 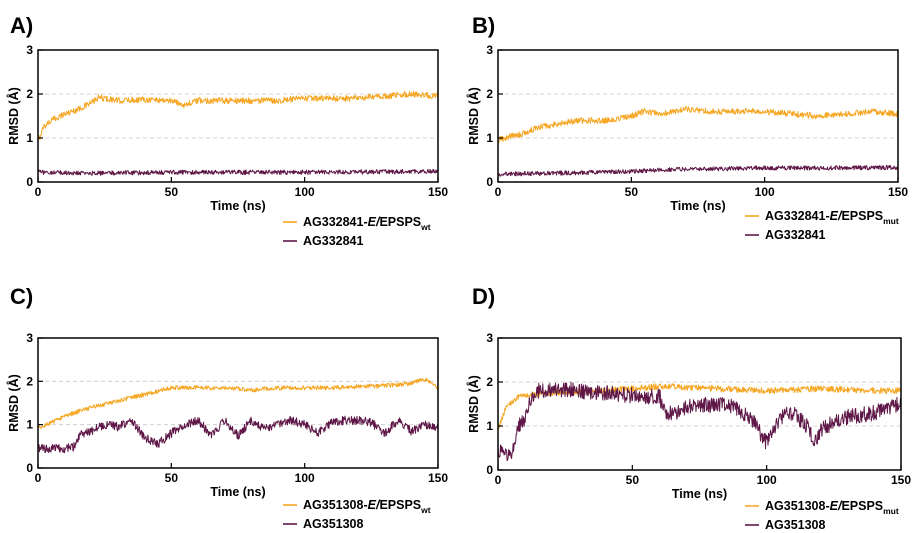 I want to click on legend: AG332841-E/EPSPSmut AG332841, so click(x=822, y=225).